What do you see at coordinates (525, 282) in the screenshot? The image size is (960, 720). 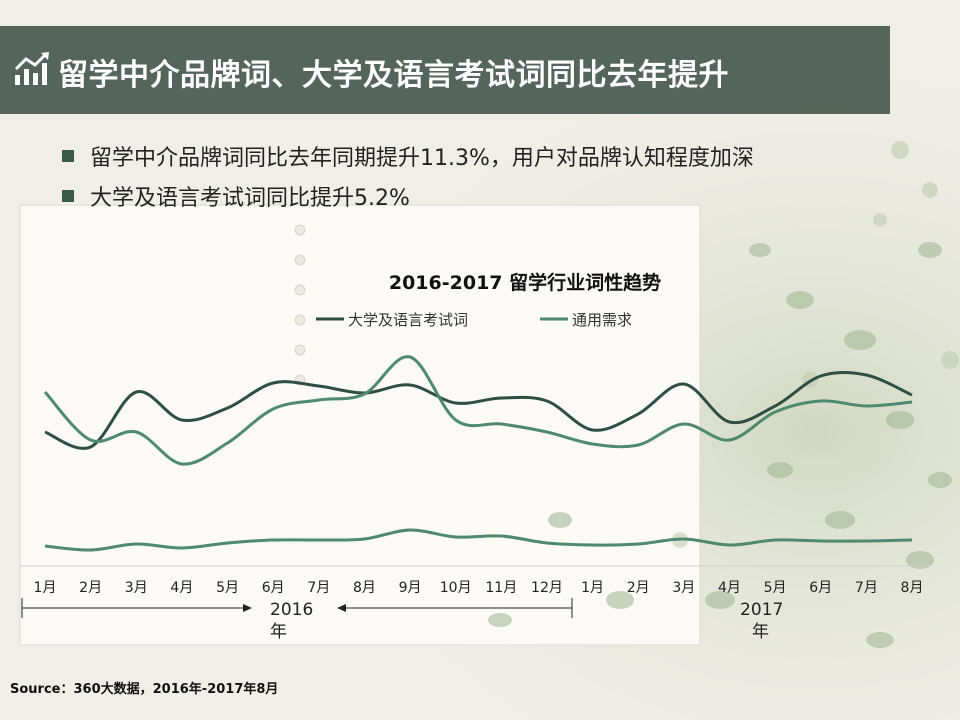 I see `chart-title: 2016-2017 留学行业词性趋势` at bounding box center [525, 282].